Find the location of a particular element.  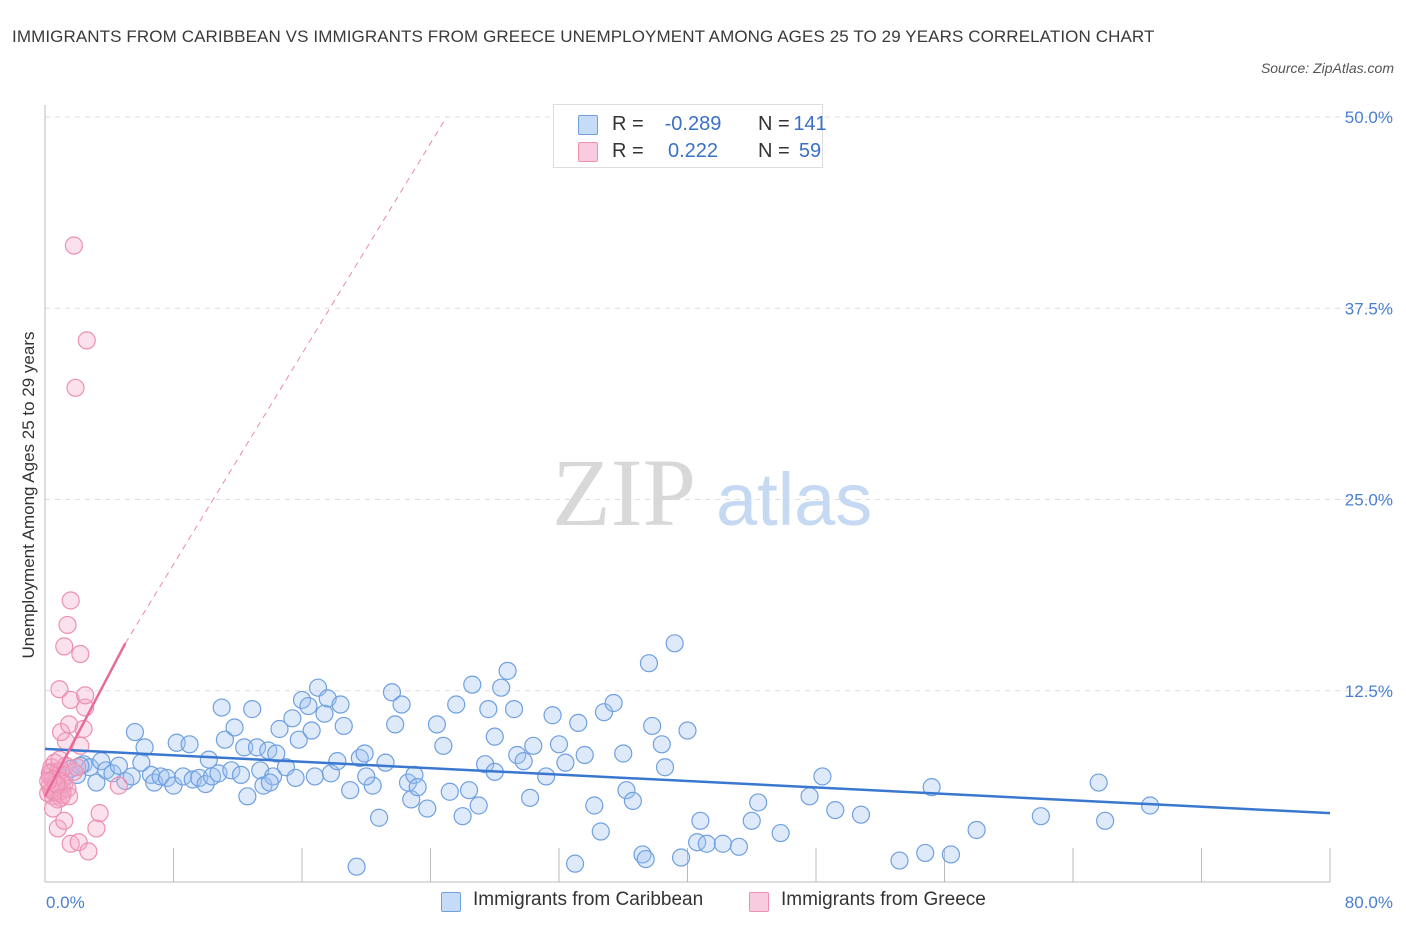

x-tick-label-max: 80.0% is located at coordinates (1369, 902).